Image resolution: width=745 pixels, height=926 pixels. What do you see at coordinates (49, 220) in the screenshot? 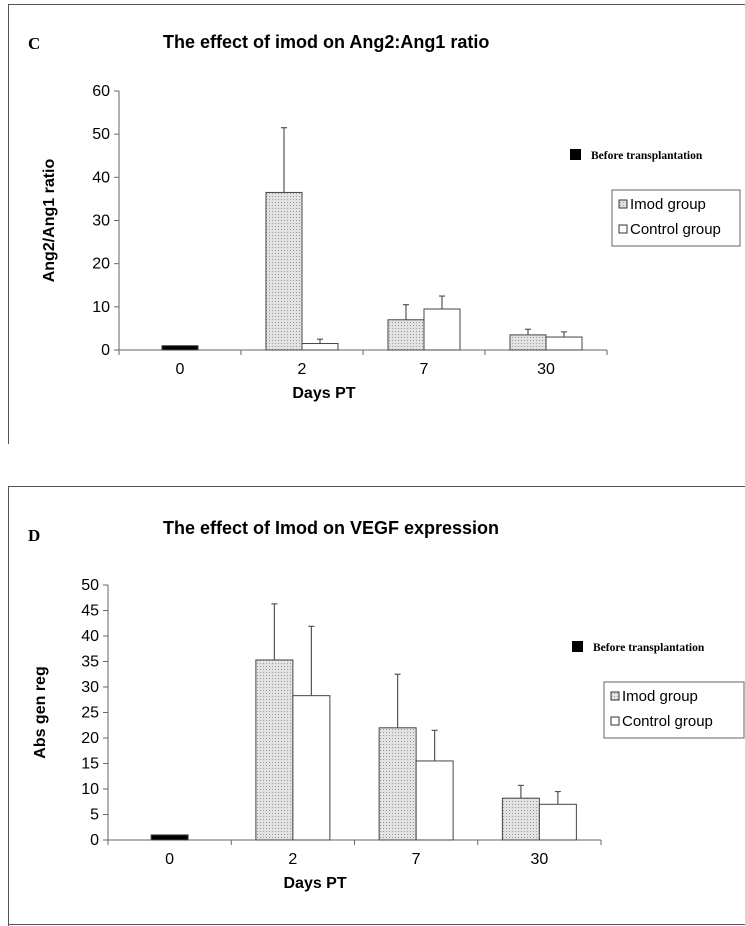
I see `y-axis-label: Ang2/Ang1 ratio` at bounding box center [49, 220].